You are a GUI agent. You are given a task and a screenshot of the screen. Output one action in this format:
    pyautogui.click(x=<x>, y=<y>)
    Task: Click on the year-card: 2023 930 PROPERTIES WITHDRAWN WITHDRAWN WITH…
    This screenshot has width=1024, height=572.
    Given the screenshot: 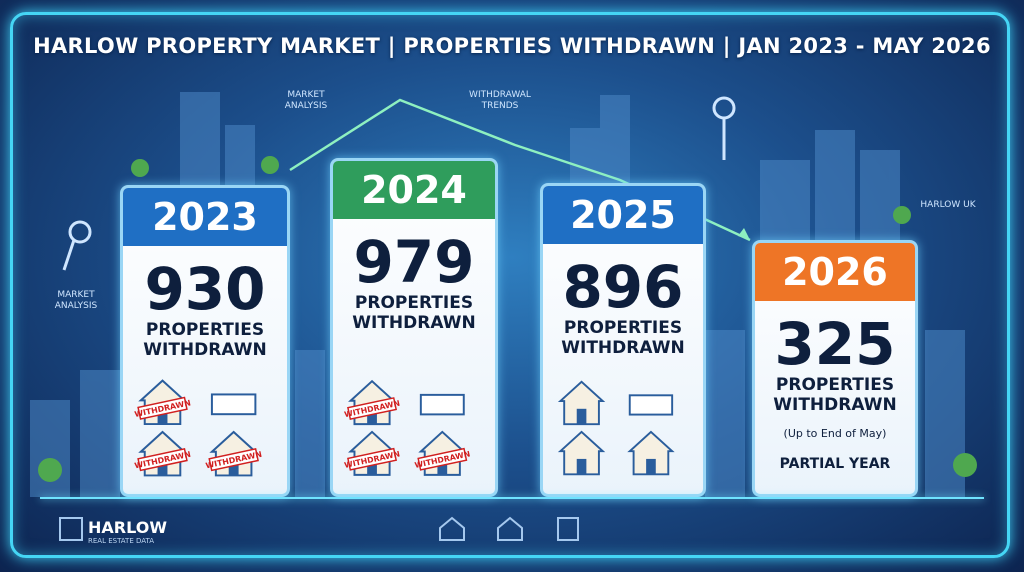 What is the action you would take?
    pyautogui.click(x=205, y=341)
    